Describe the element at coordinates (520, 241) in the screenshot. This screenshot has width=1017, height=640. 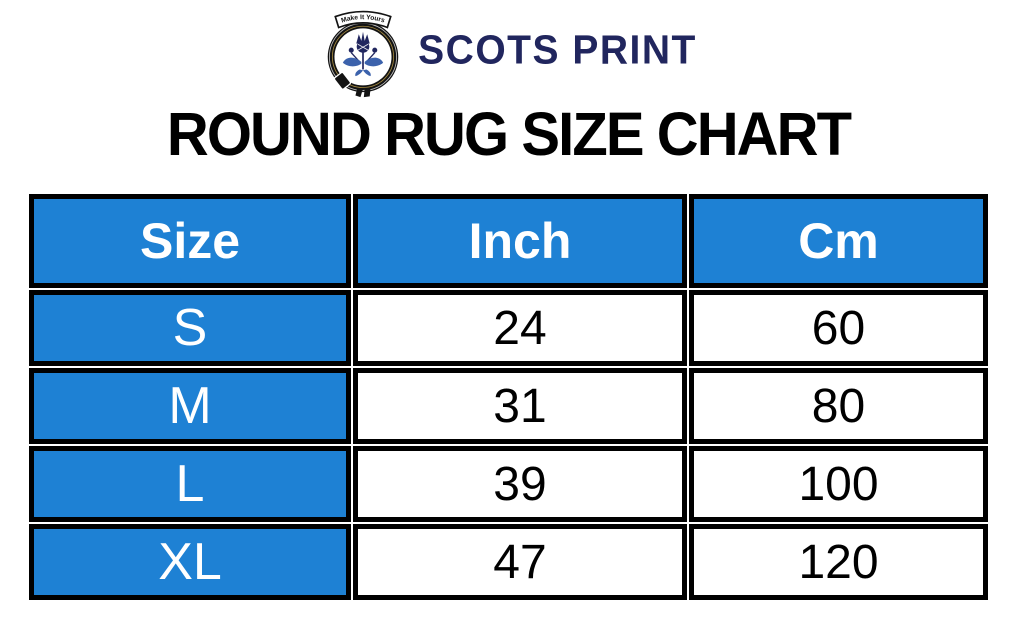
I see `column-header-inch: Inch` at that location.